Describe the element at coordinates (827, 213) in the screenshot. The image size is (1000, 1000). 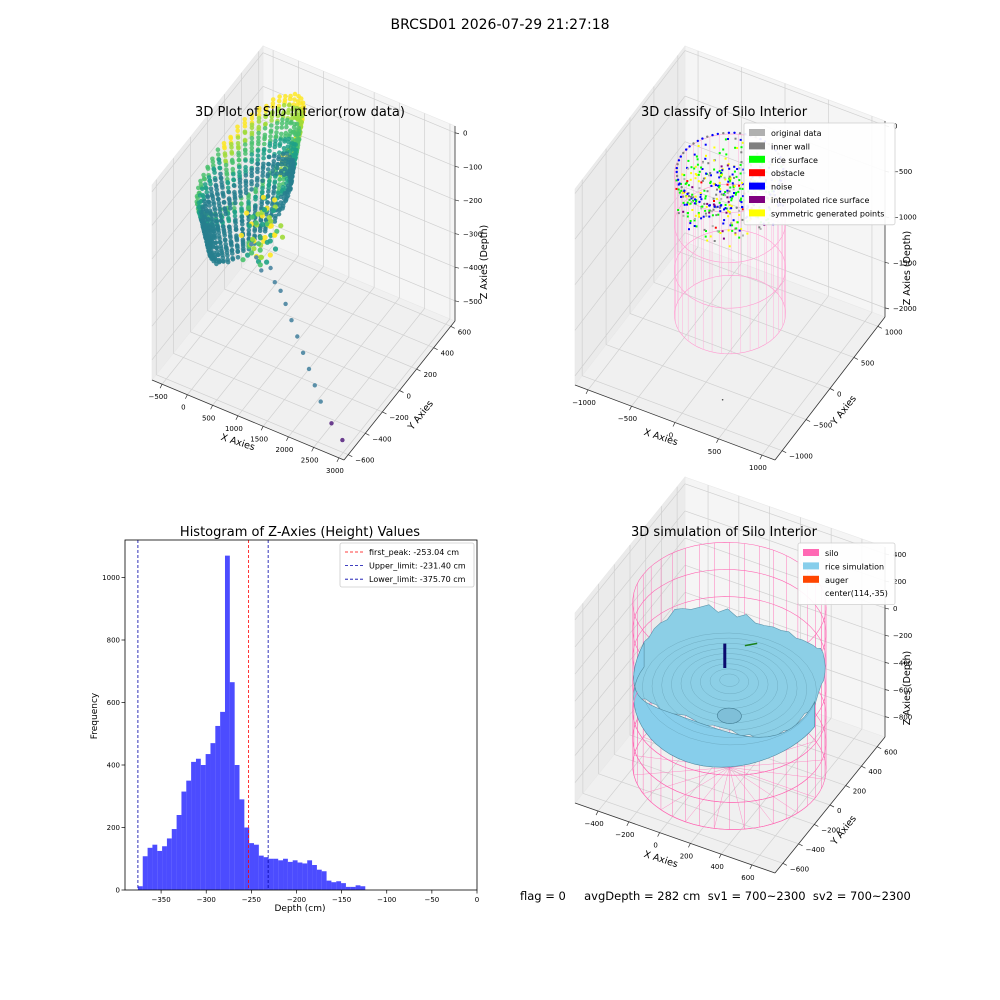
I see `classify-legend-entry: symmetric generated points` at that location.